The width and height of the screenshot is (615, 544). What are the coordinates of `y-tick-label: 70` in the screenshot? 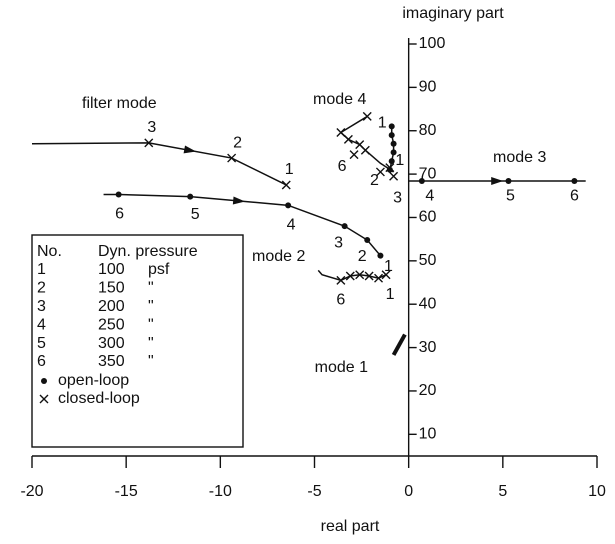 It's located at (428, 173).